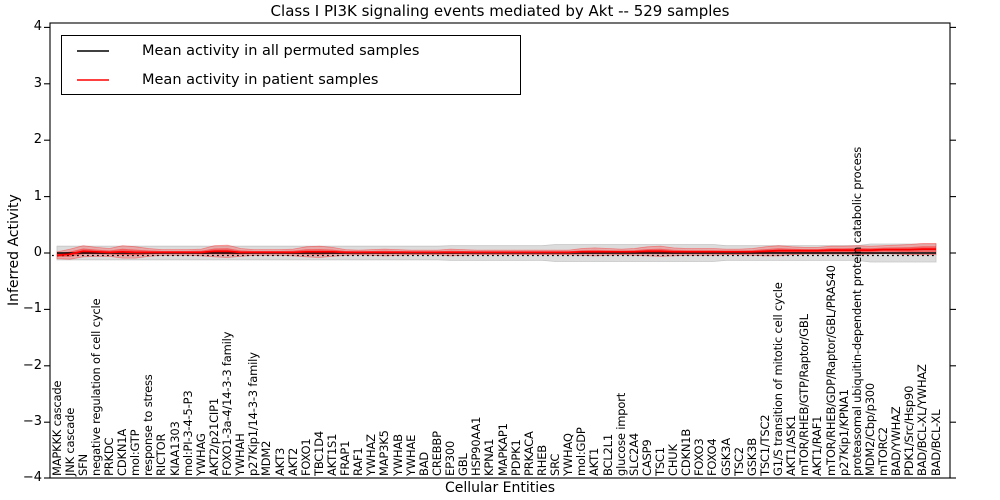 The height and width of the screenshot is (500, 1000). I want to click on x-tick-label: p27Kip1/14-3-3 family, so click(253, 414).